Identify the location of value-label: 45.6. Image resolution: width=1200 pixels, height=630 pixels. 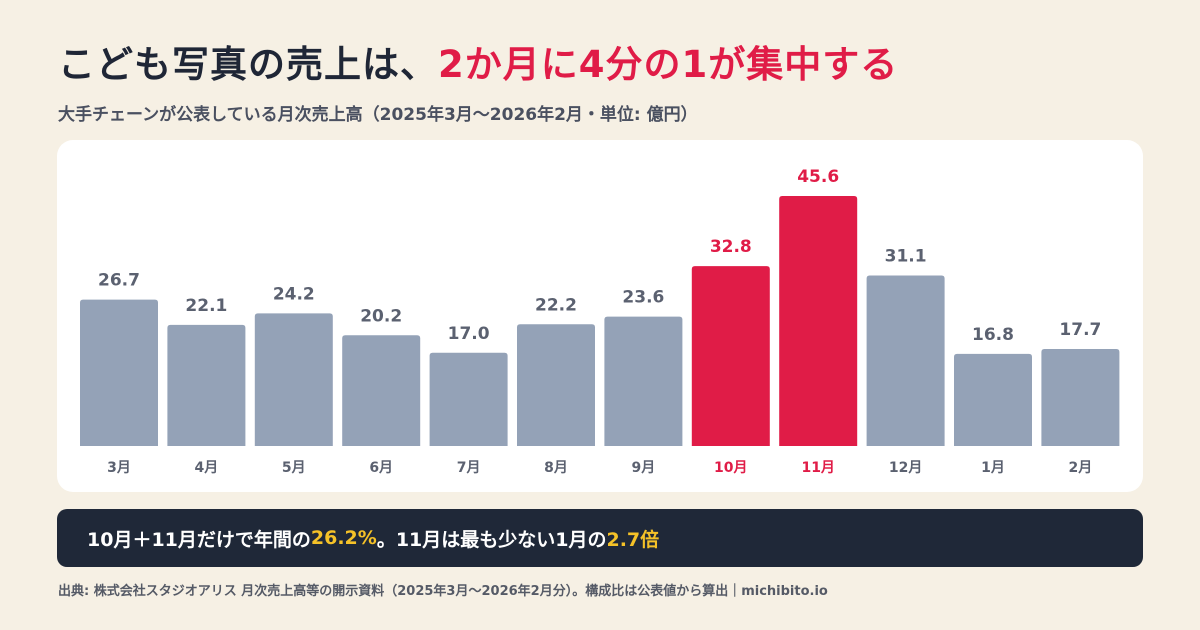
(818, 177).